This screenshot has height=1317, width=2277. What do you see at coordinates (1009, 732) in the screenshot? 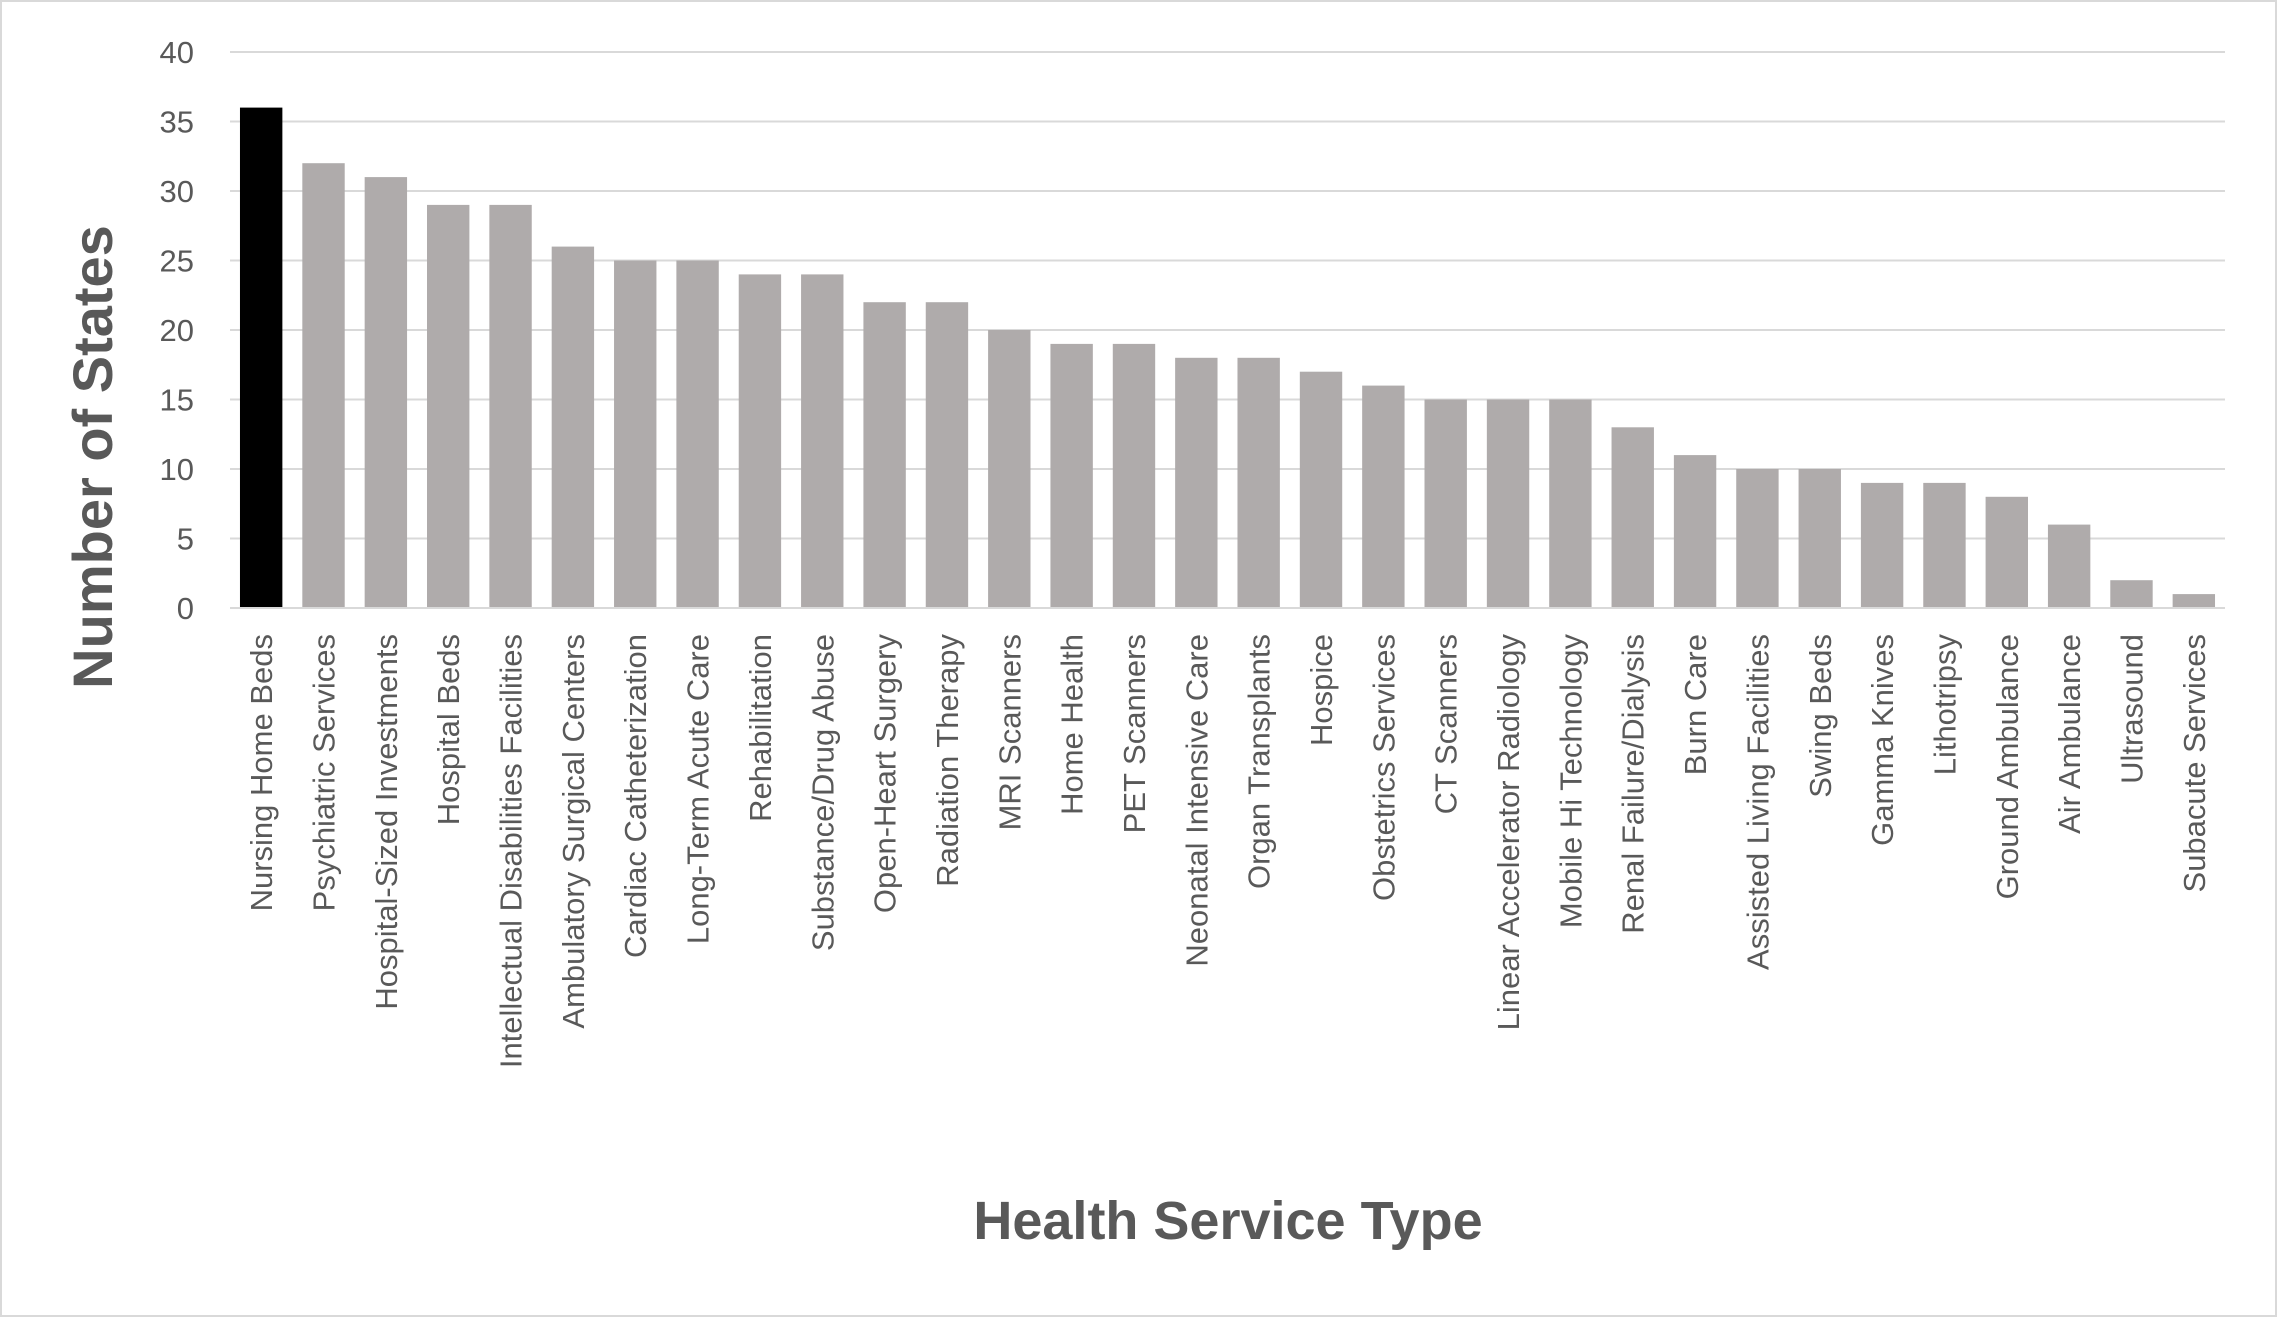
I see `x-category-label: MRI Scanners` at bounding box center [1009, 732].